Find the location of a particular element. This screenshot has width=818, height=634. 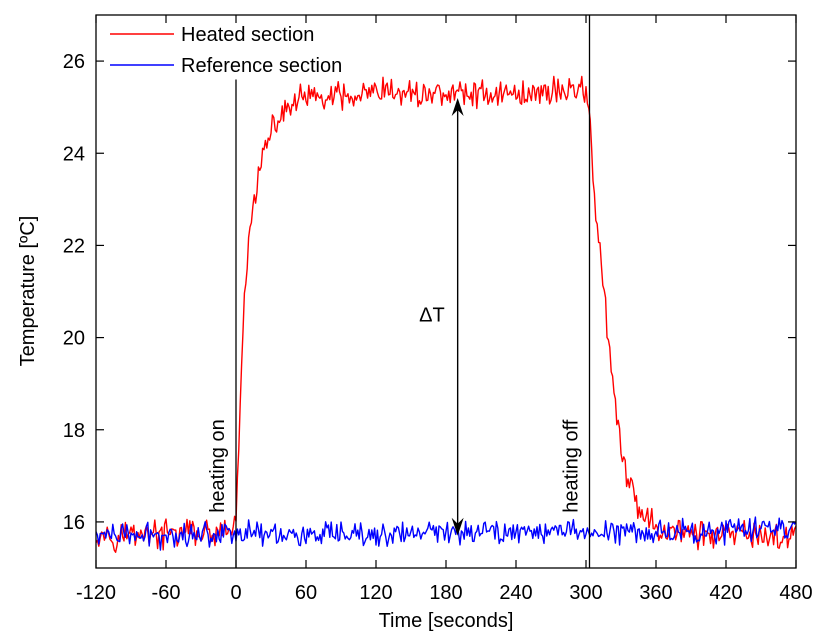

x-tick-label: 480 is located at coordinates (795, 593).